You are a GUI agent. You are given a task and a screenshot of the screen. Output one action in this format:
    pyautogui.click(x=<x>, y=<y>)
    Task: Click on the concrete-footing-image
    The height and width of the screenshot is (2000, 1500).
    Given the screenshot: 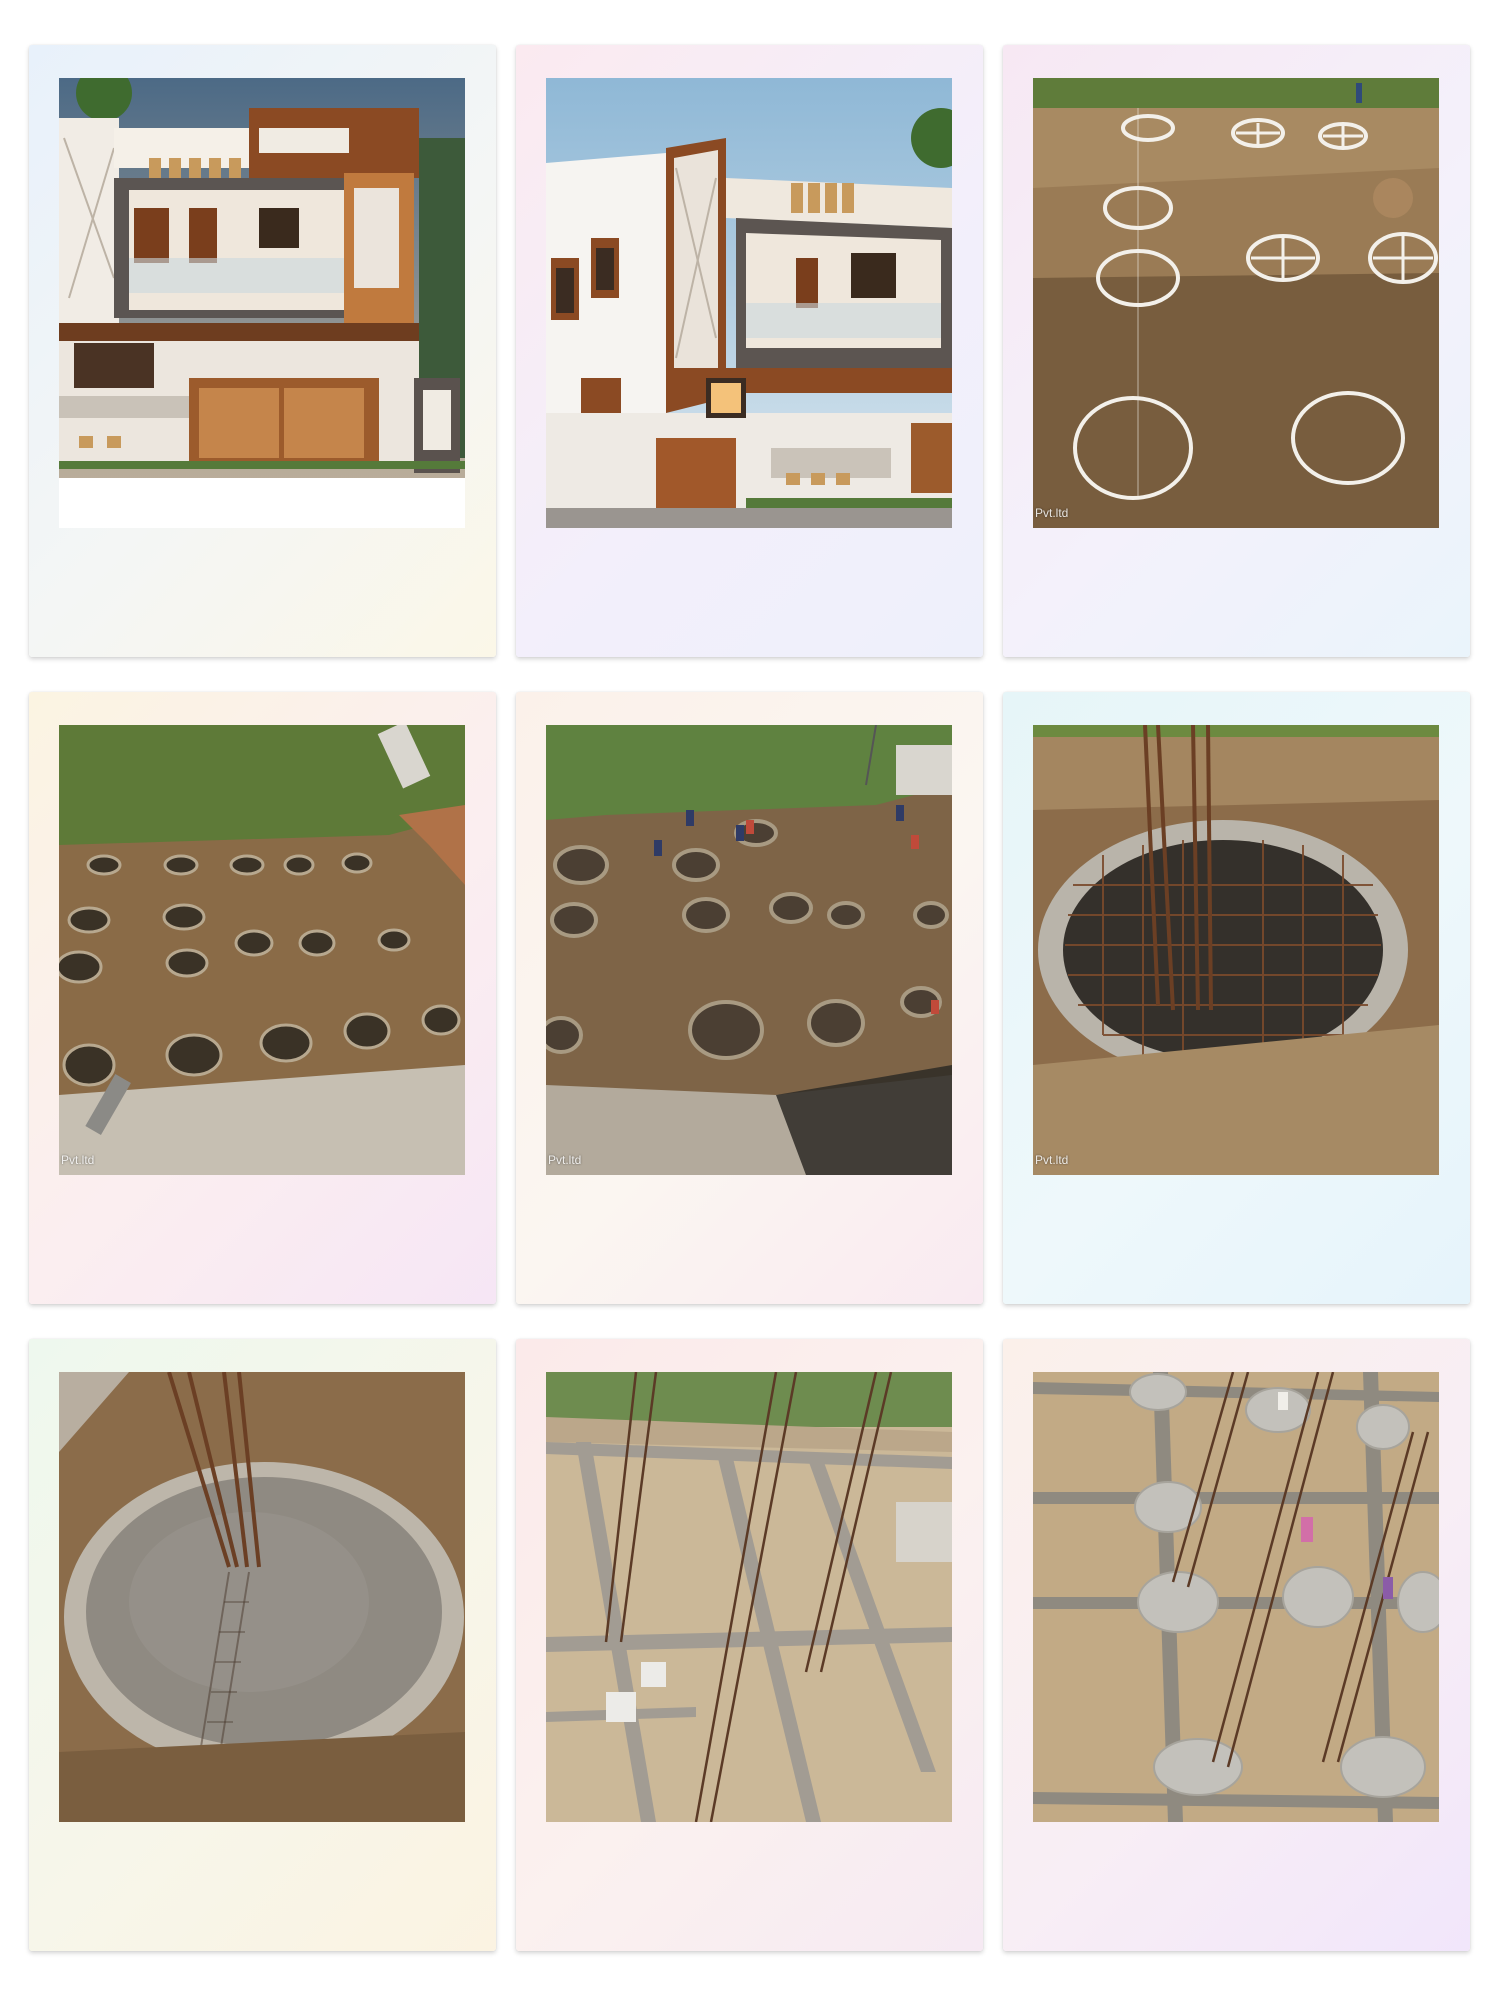 What is the action you would take?
    pyautogui.click(x=262, y=1597)
    